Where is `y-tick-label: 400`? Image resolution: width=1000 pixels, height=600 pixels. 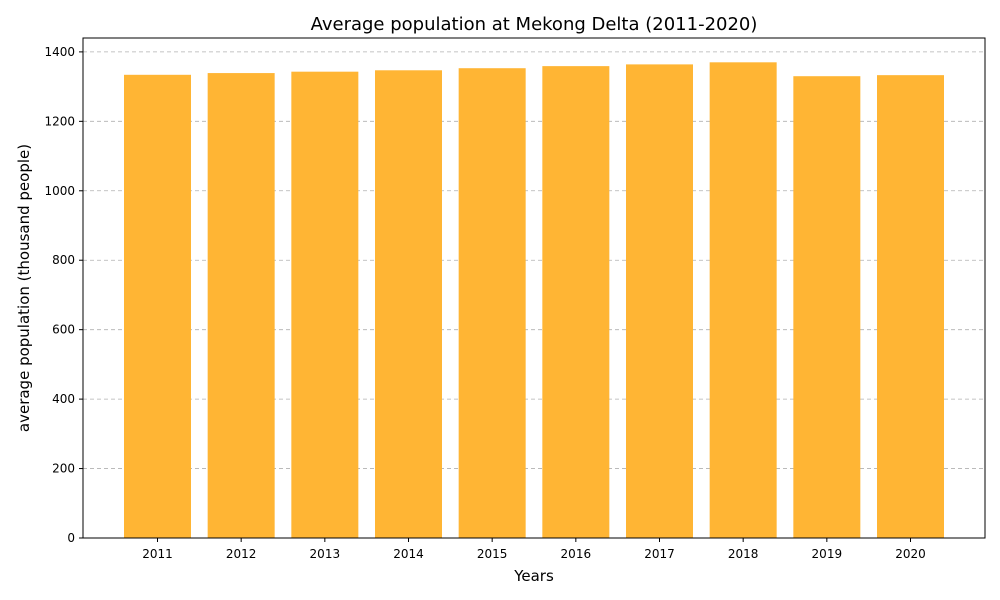 y-tick-label: 400 is located at coordinates (63, 399).